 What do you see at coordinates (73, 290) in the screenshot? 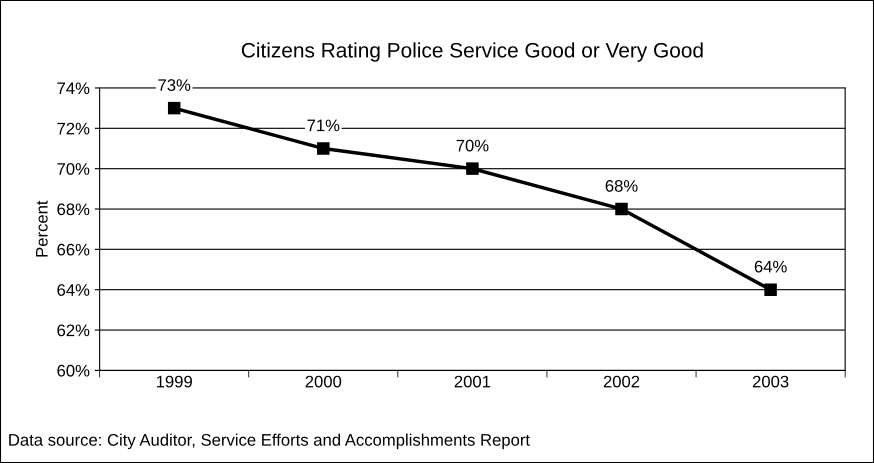
I see `y-tick-label: 64%` at bounding box center [73, 290].